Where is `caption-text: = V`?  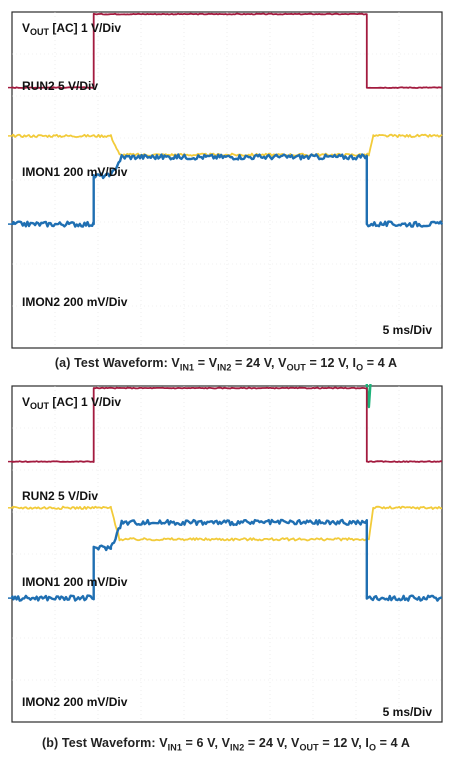 caption-text: = V is located at coordinates (206, 363).